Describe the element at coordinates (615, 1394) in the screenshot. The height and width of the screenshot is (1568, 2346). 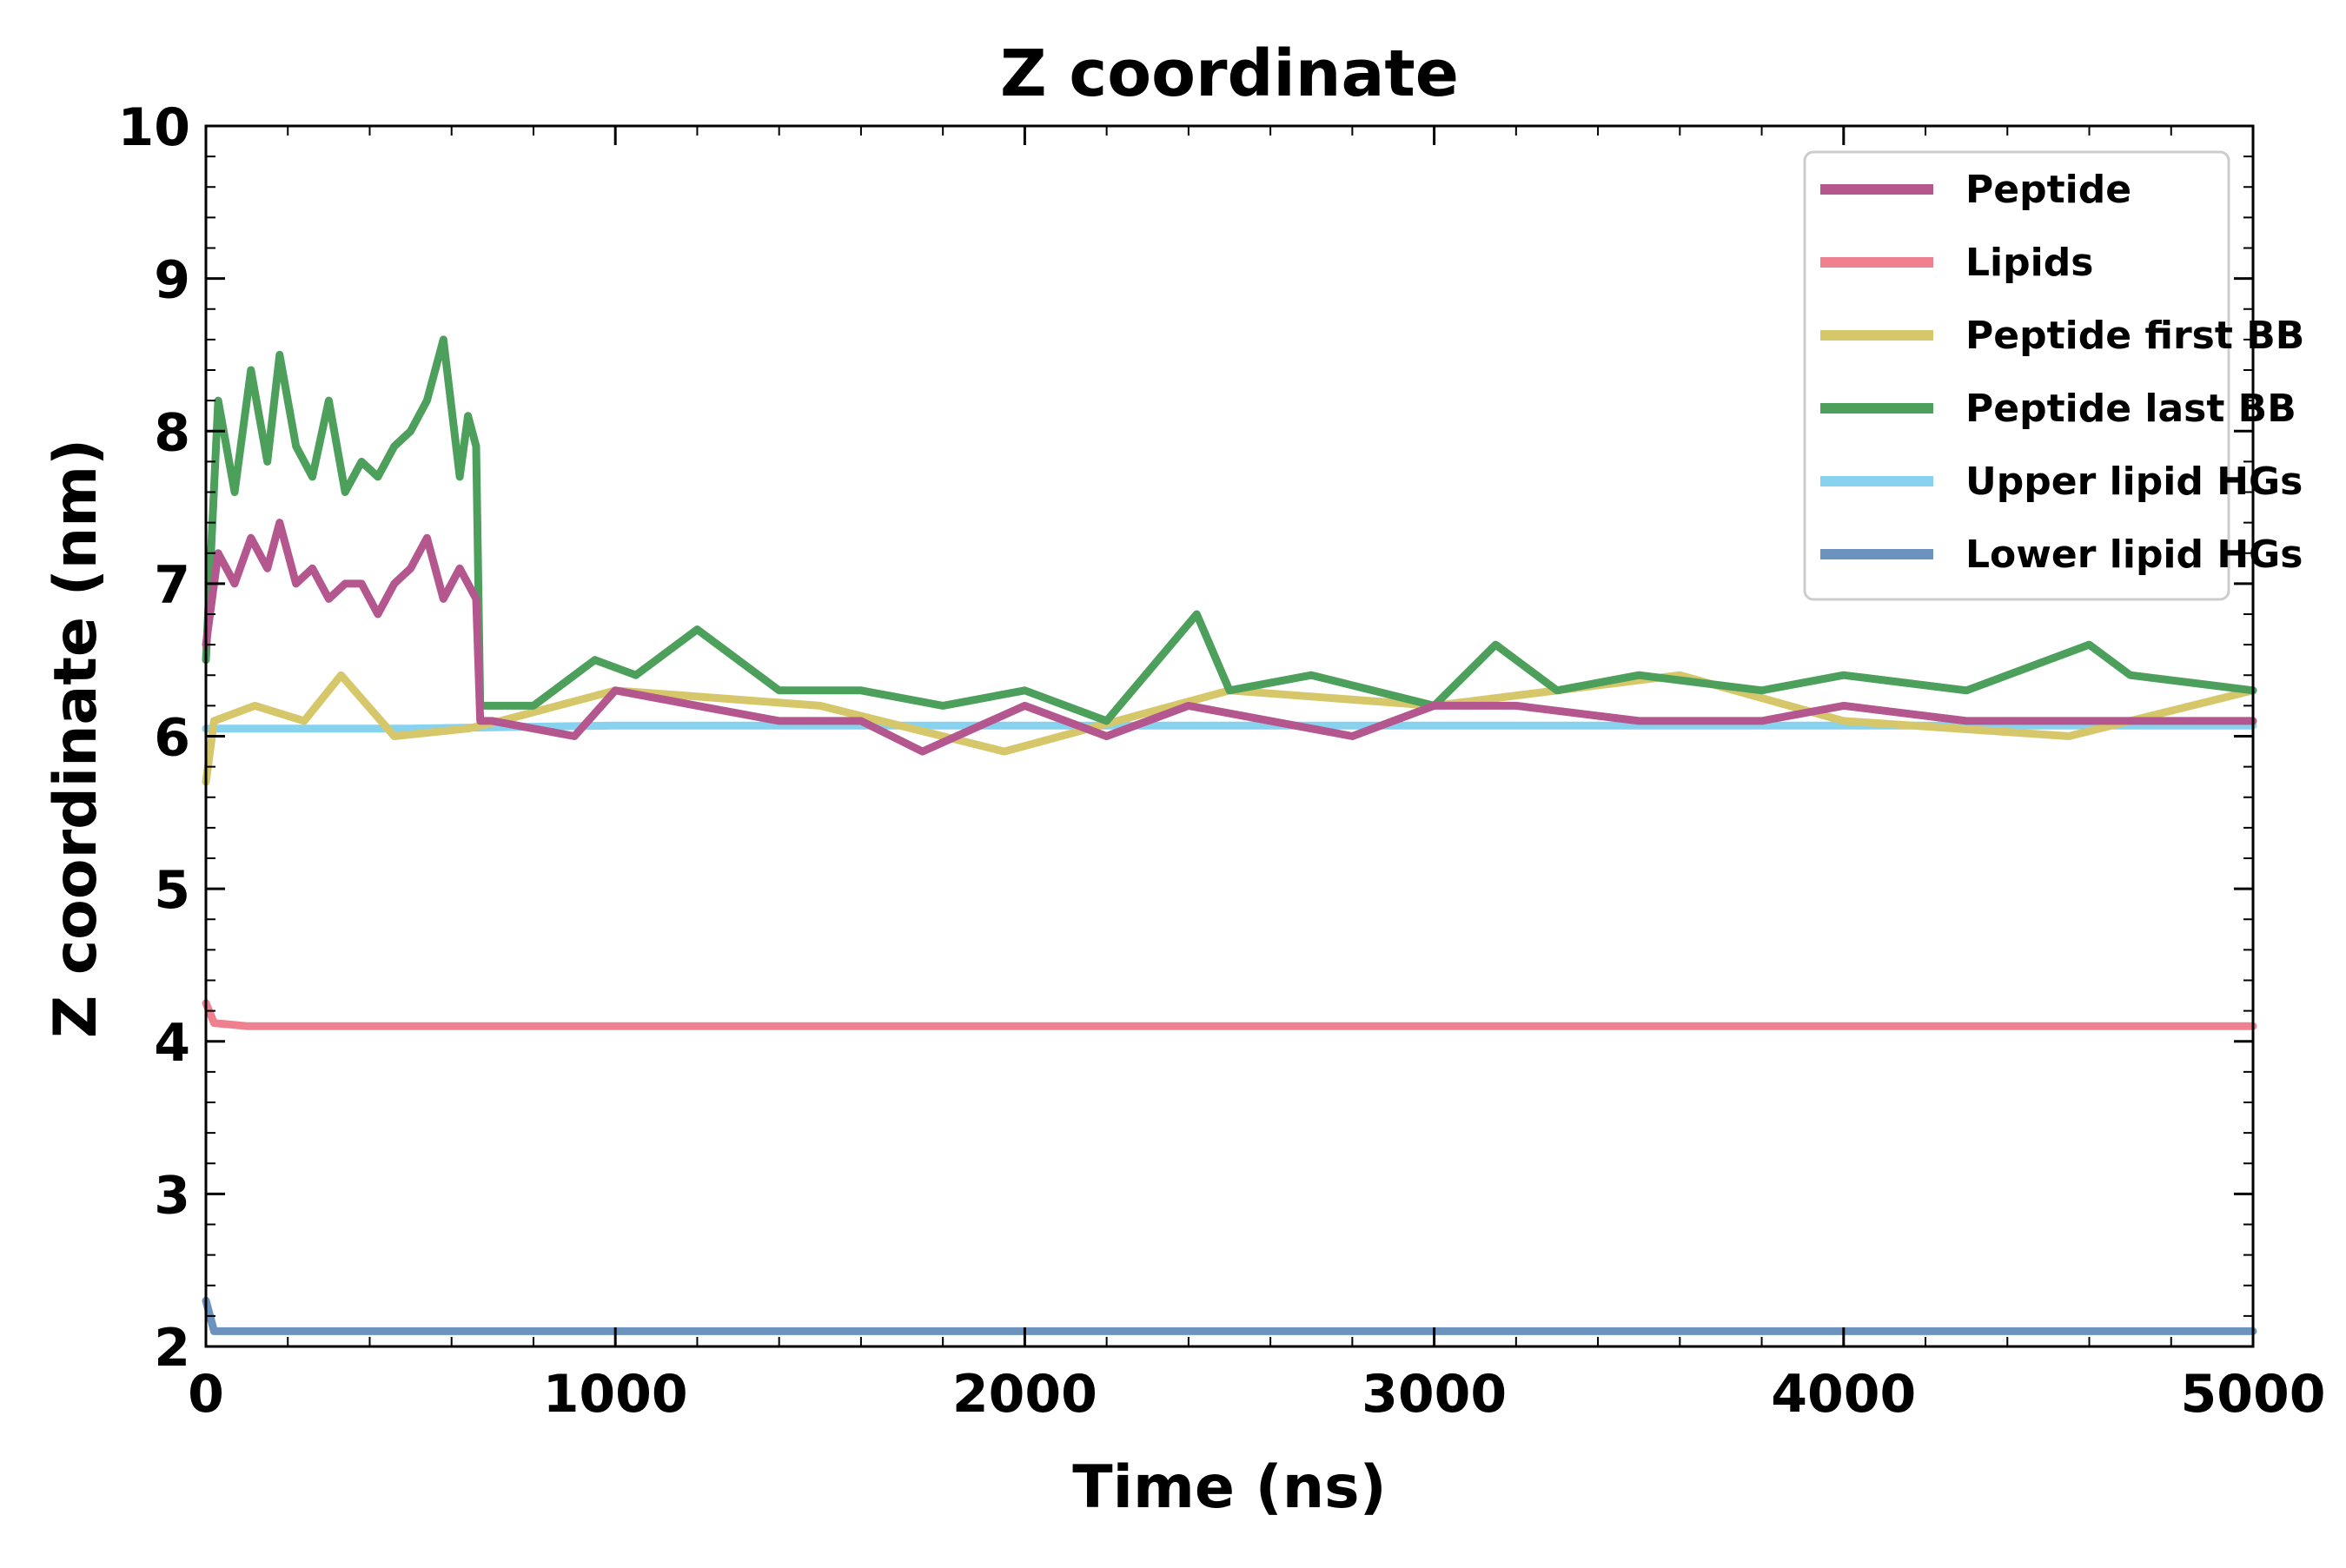
I see `x-tick-label: 1000` at that location.